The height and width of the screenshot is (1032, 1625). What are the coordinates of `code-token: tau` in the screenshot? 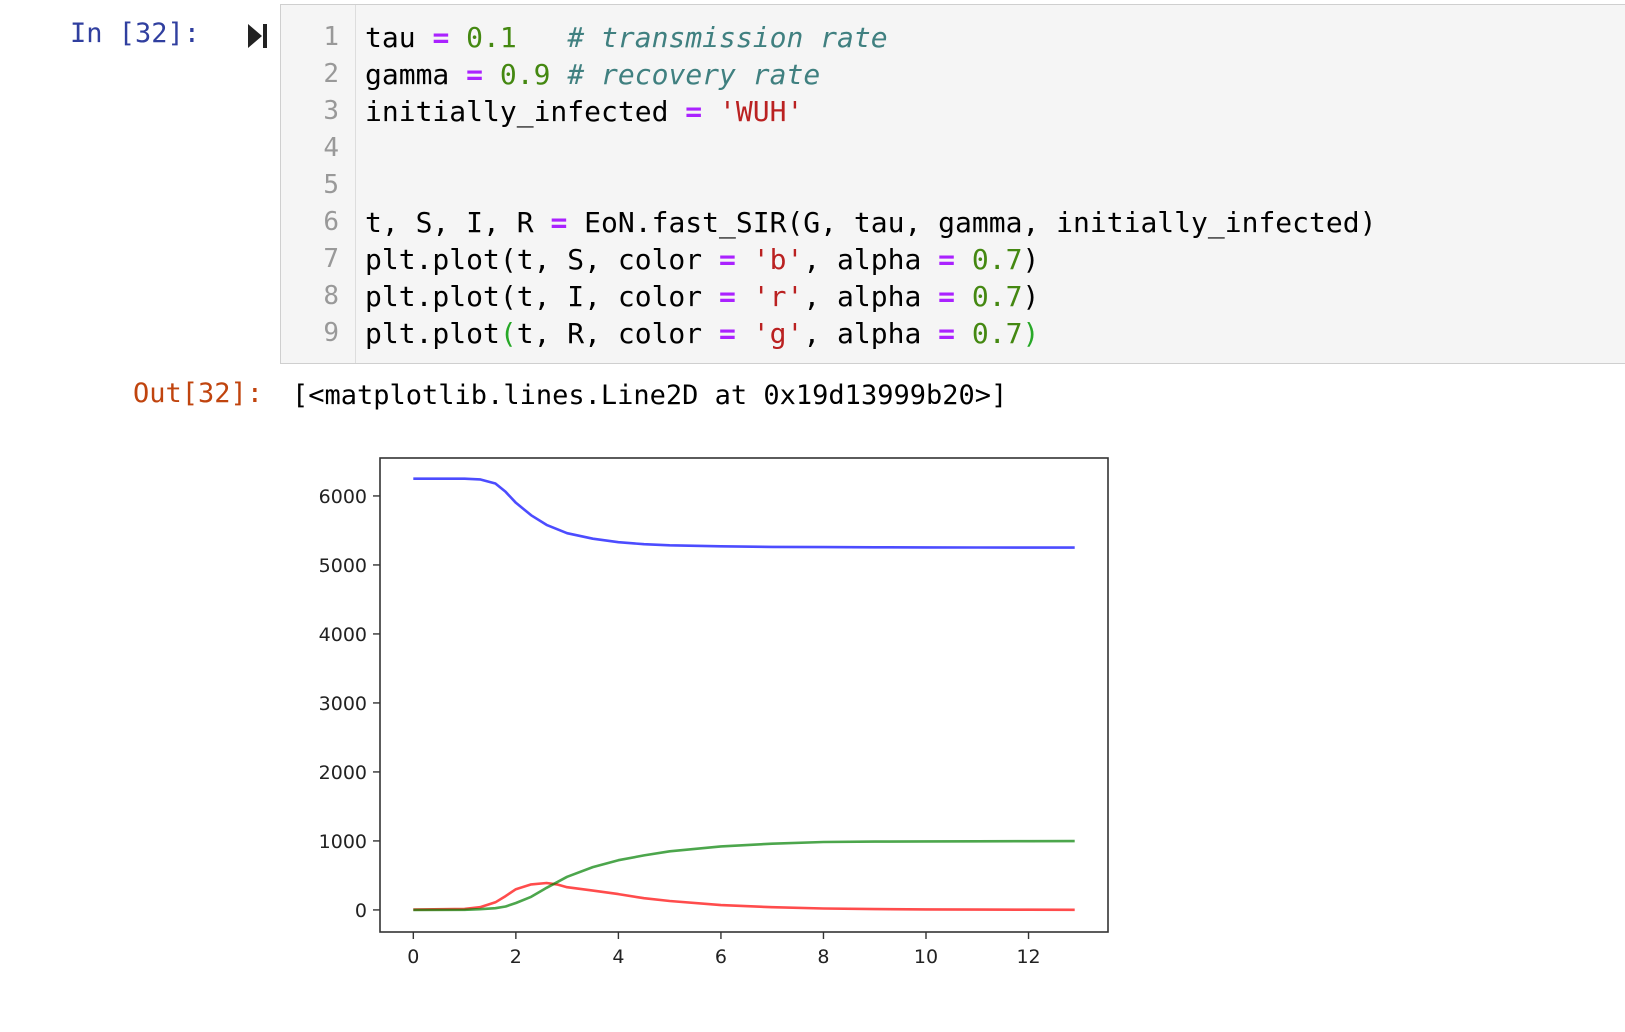 It's located at (399, 37).